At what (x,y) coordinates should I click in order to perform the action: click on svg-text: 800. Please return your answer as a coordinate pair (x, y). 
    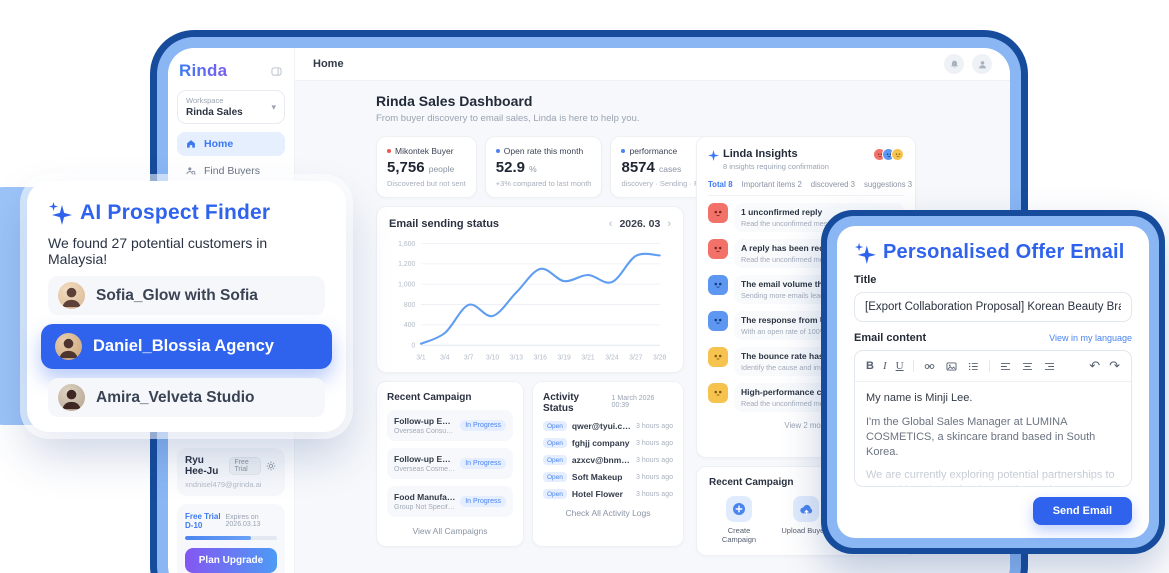
    Looking at the image, I should click on (410, 305).